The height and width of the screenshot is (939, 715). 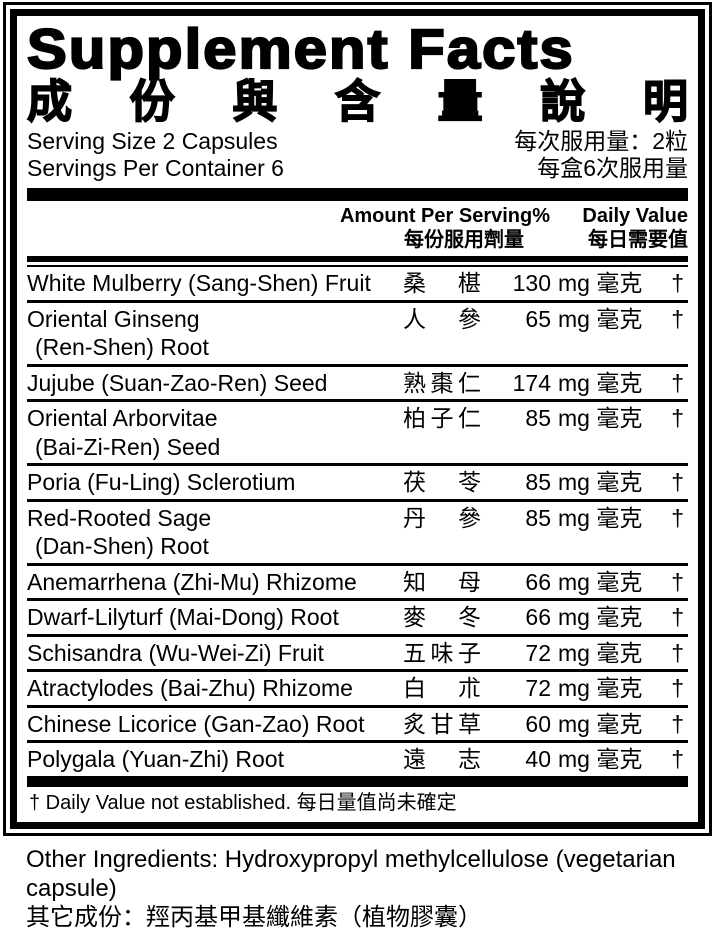 I want to click on column-headers-chinese: 每份服用劑量 每日需要值, so click(x=357, y=240).